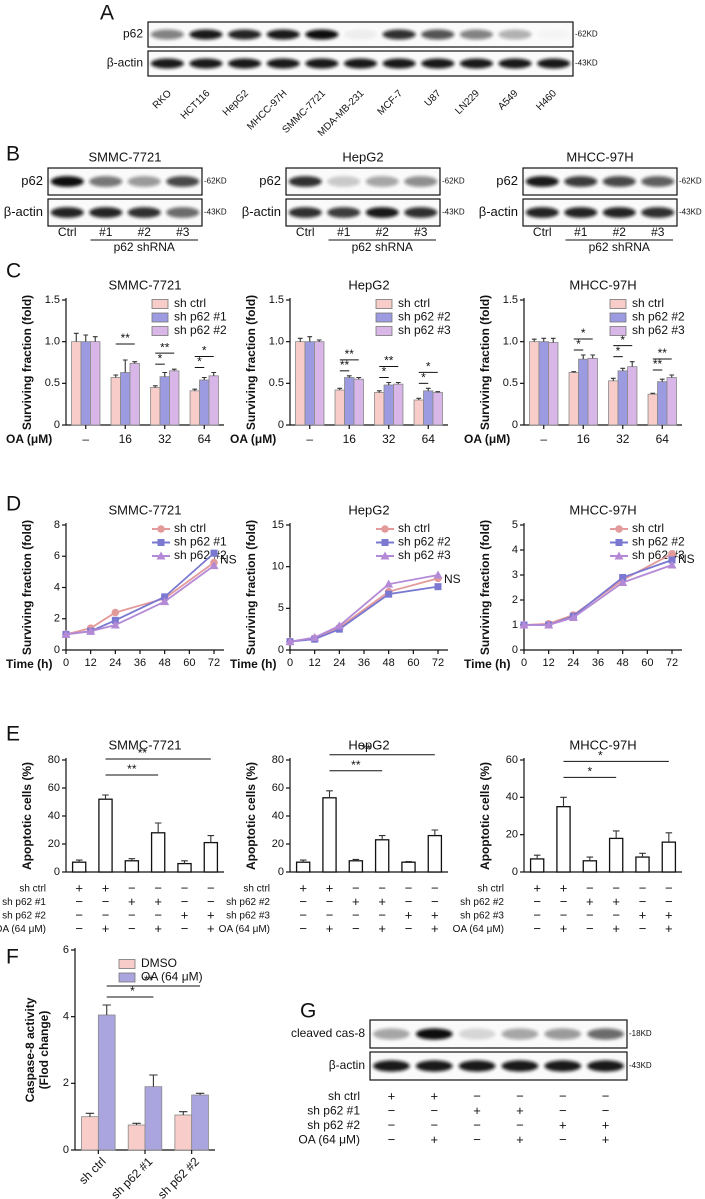 This screenshot has height=1199, width=705. What do you see at coordinates (515, 575) in the screenshot?
I see `y-tick-label: 3` at bounding box center [515, 575].